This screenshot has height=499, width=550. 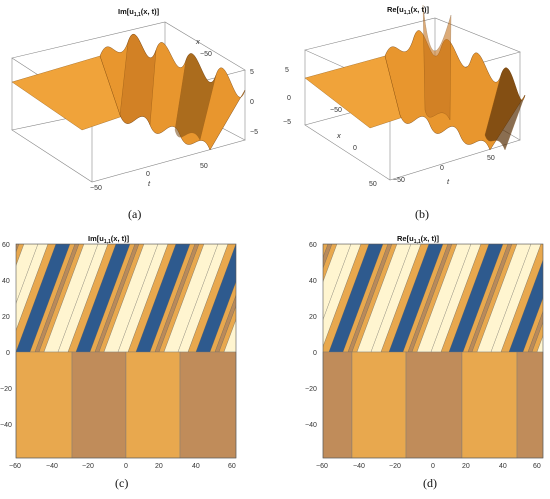 What do you see at coordinates (430, 483) in the screenshot?
I see `panel-d-caption: (d)` at bounding box center [430, 483].